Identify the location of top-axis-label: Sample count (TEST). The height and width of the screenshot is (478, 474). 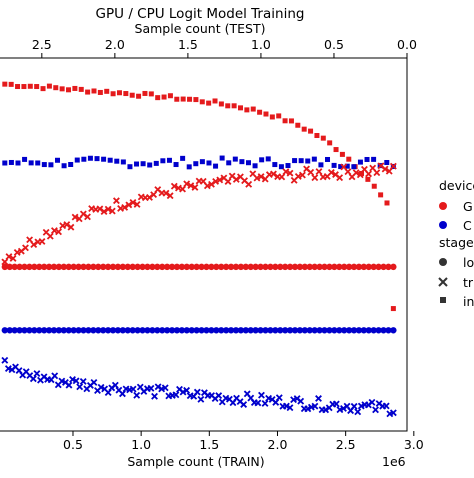
(200, 28).